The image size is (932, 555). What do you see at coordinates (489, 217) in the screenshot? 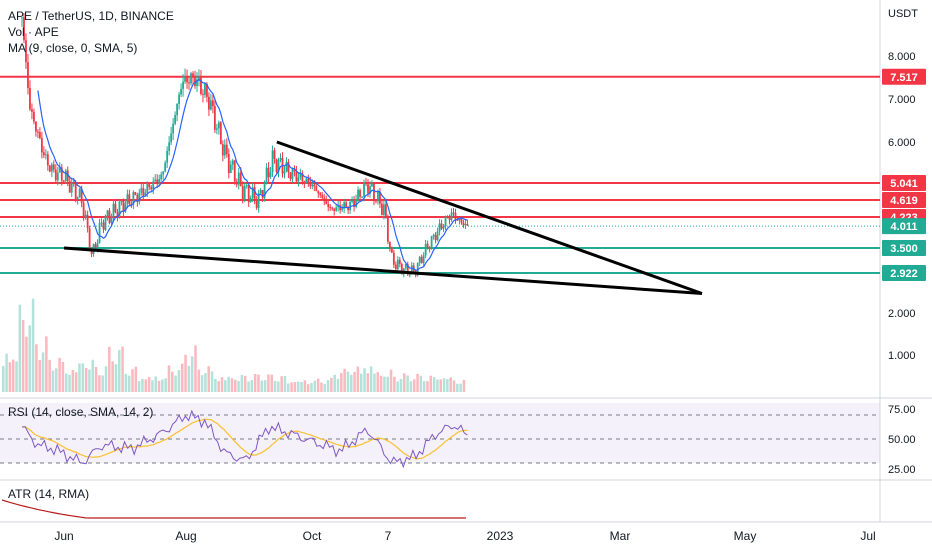
I see `trendline-upper` at bounding box center [489, 217].